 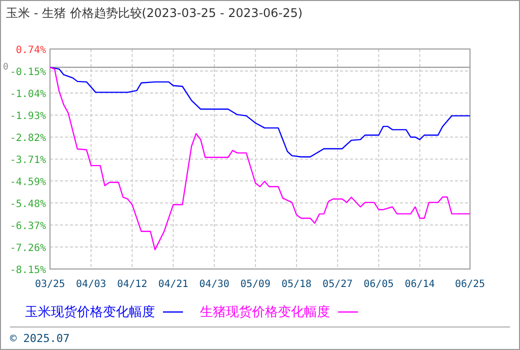 What do you see at coordinates (90, 312) in the screenshot?
I see `legend-label: 玉米现货价格变化幅度` at bounding box center [90, 312].